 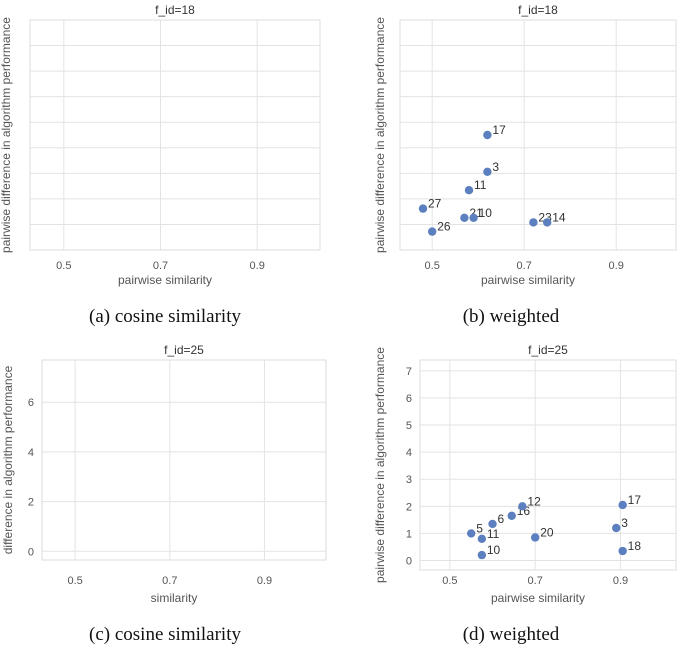 I want to click on x-axis-label: similarity, so click(x=174, y=598).